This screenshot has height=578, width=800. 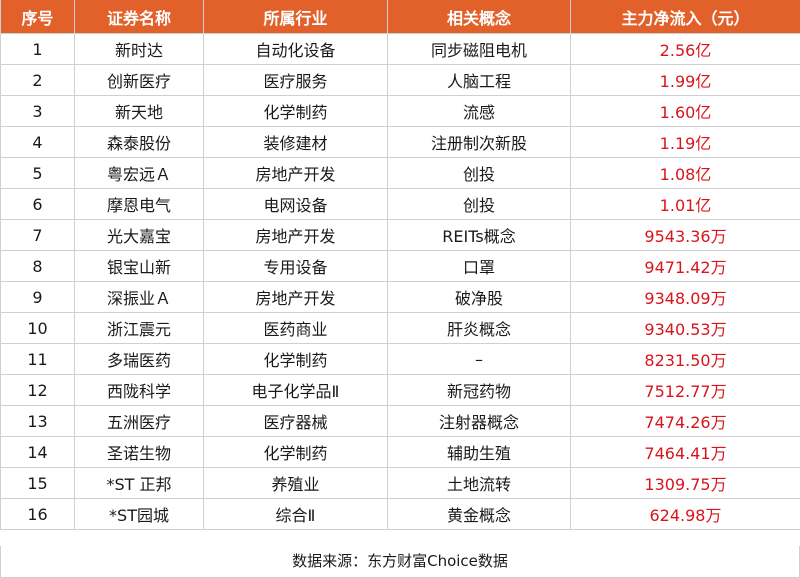 What do you see at coordinates (685, 204) in the screenshot?
I see `cell-net-inflow: 1.01亿` at bounding box center [685, 204].